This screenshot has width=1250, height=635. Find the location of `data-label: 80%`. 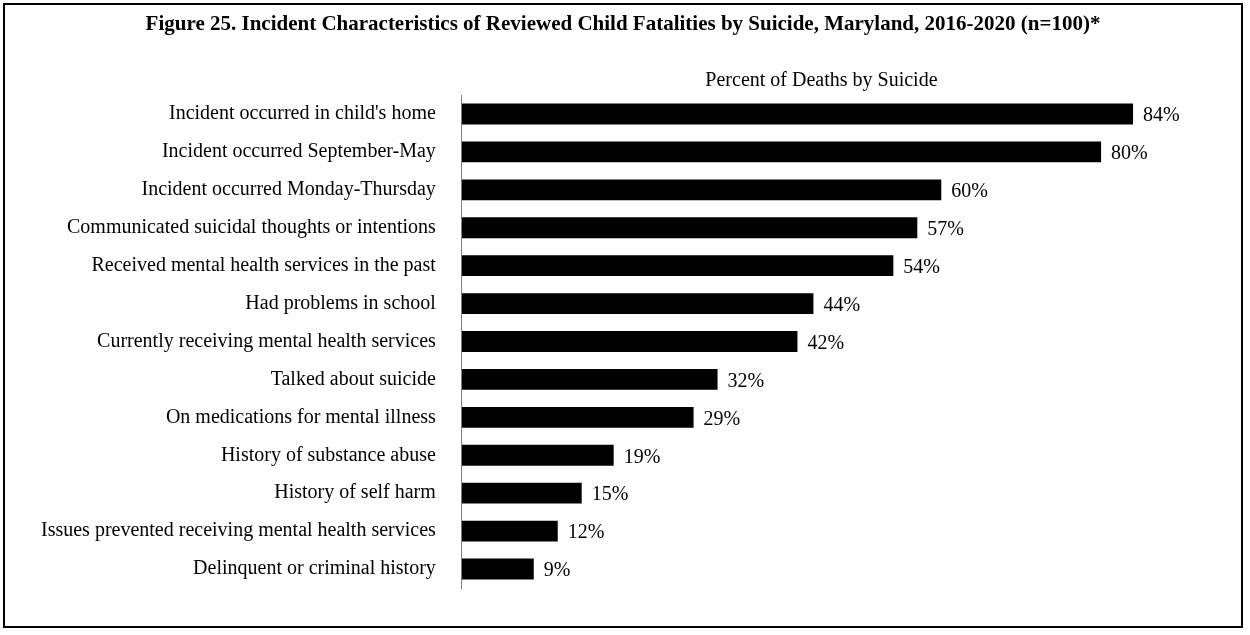

data-label: 80% is located at coordinates (1129, 152).